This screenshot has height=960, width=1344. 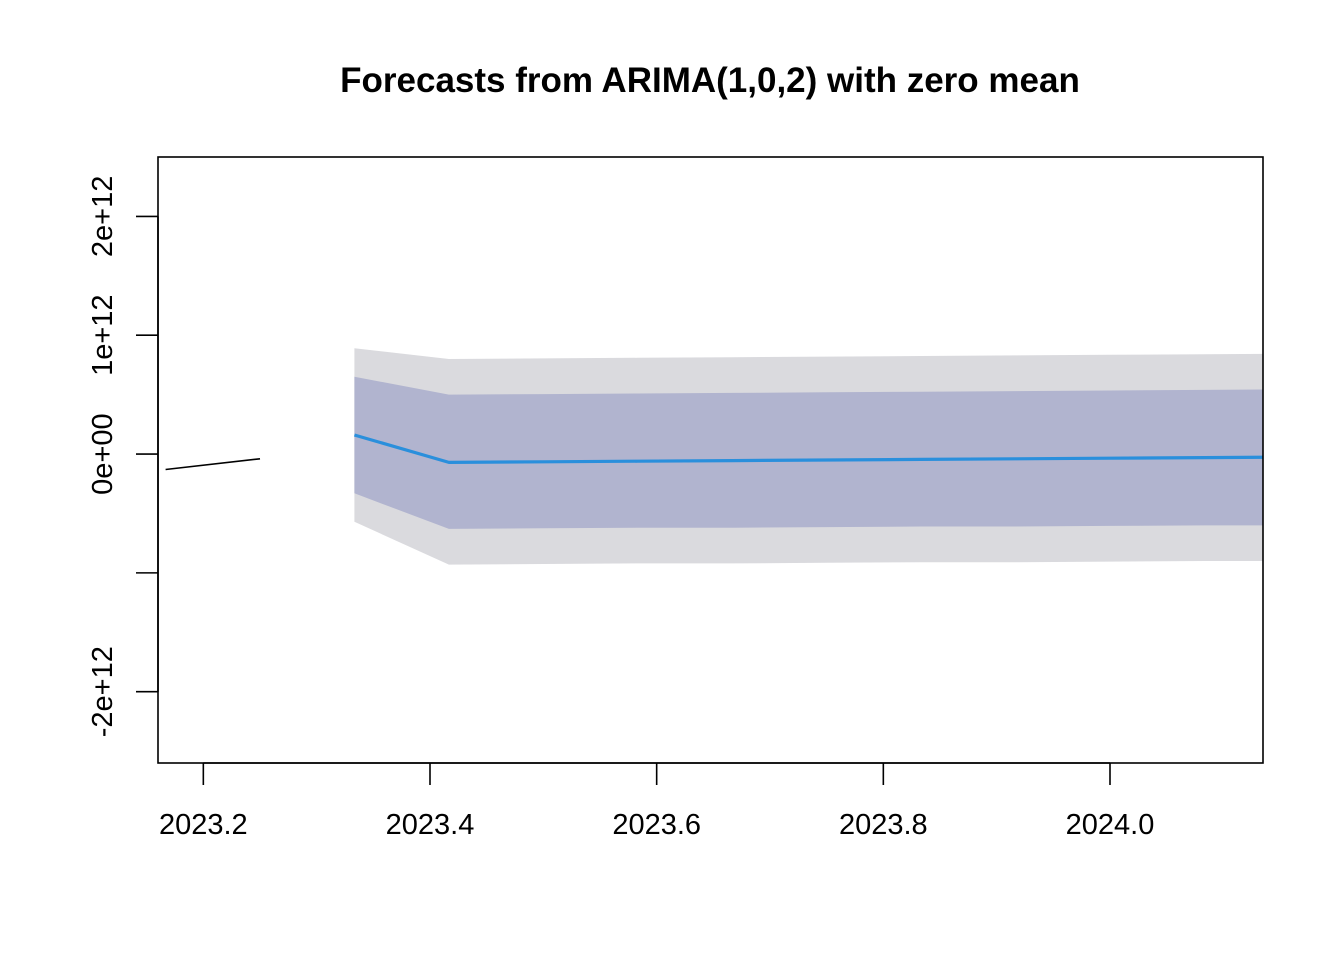 What do you see at coordinates (883, 825) in the screenshot?
I see `x-tick-label: 2023.8` at bounding box center [883, 825].